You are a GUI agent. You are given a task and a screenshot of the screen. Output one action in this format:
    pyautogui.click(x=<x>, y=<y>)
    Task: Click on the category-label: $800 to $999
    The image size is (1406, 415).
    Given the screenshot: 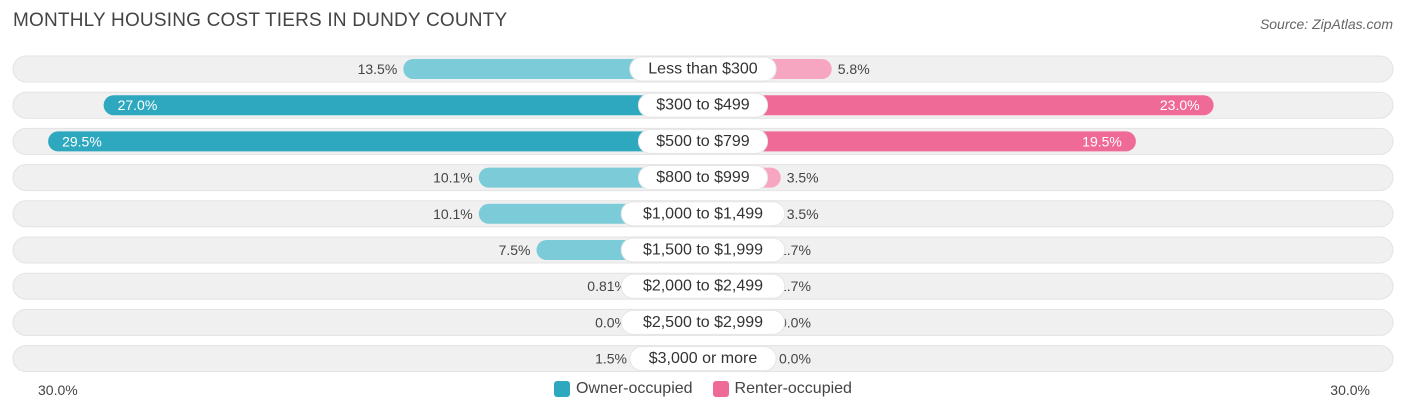 What is the action you would take?
    pyautogui.click(x=703, y=177)
    